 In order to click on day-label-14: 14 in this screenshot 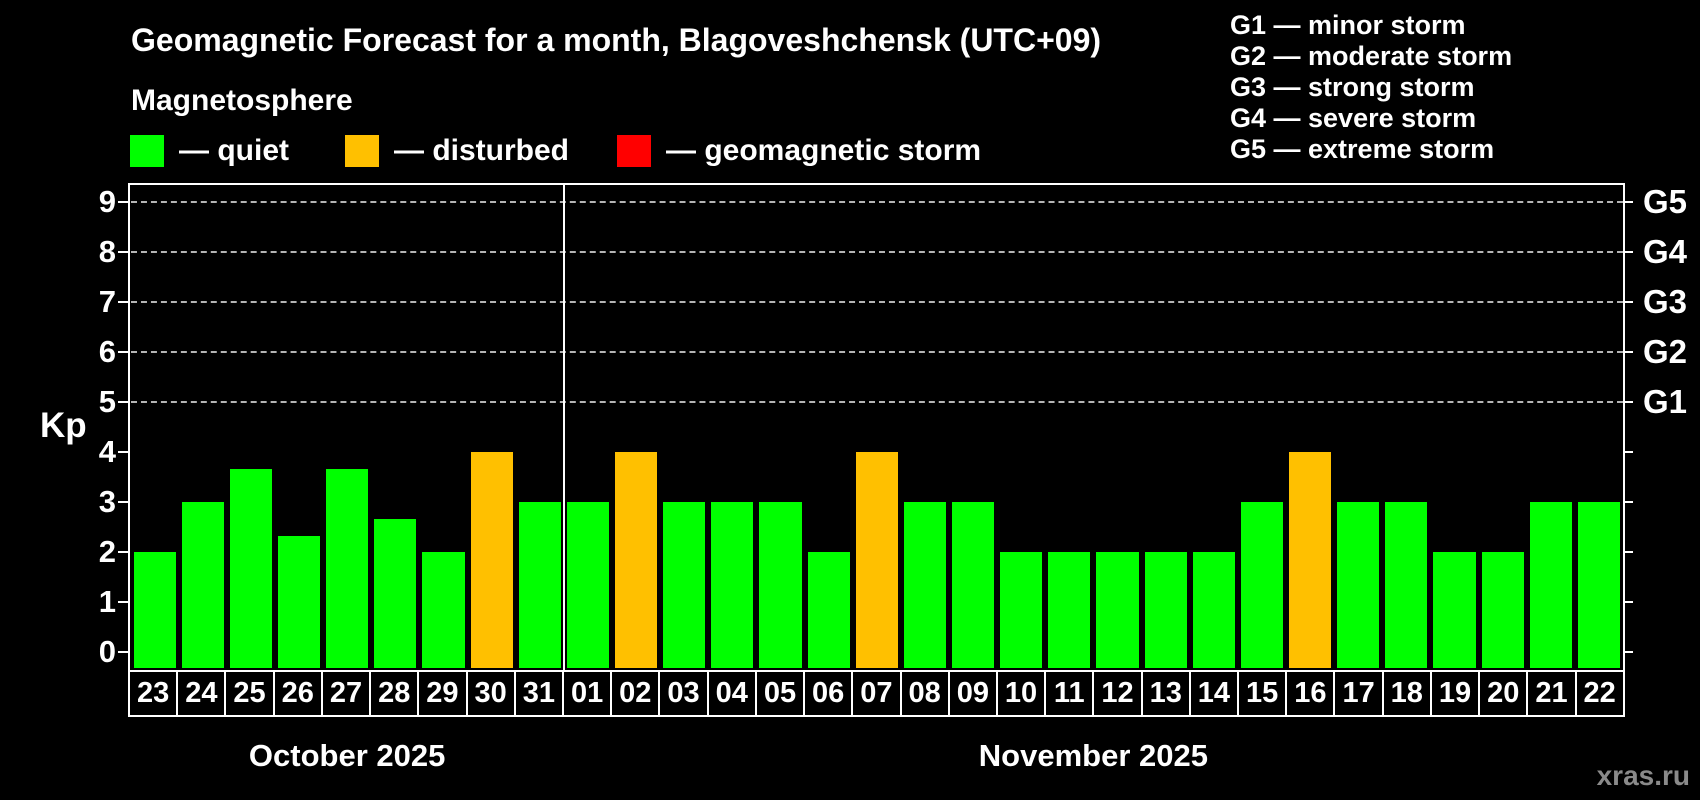, I will do `click(1212, 693)`.